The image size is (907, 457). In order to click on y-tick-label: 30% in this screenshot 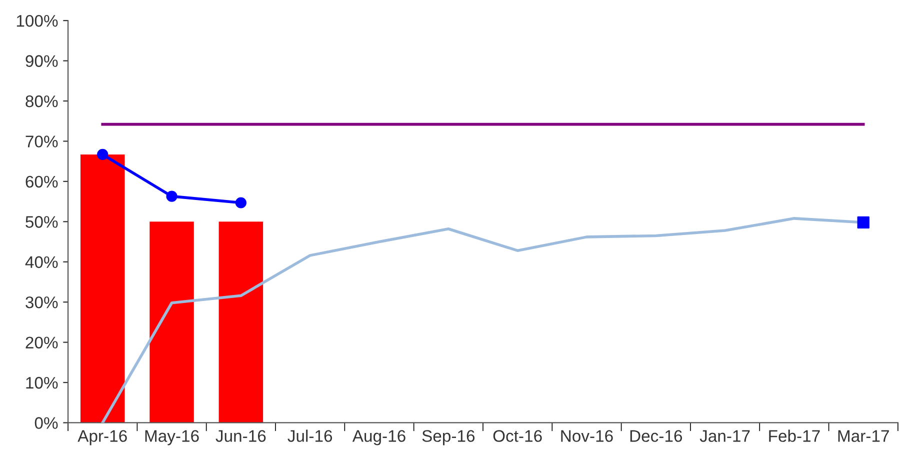, I will do `click(42, 302)`.